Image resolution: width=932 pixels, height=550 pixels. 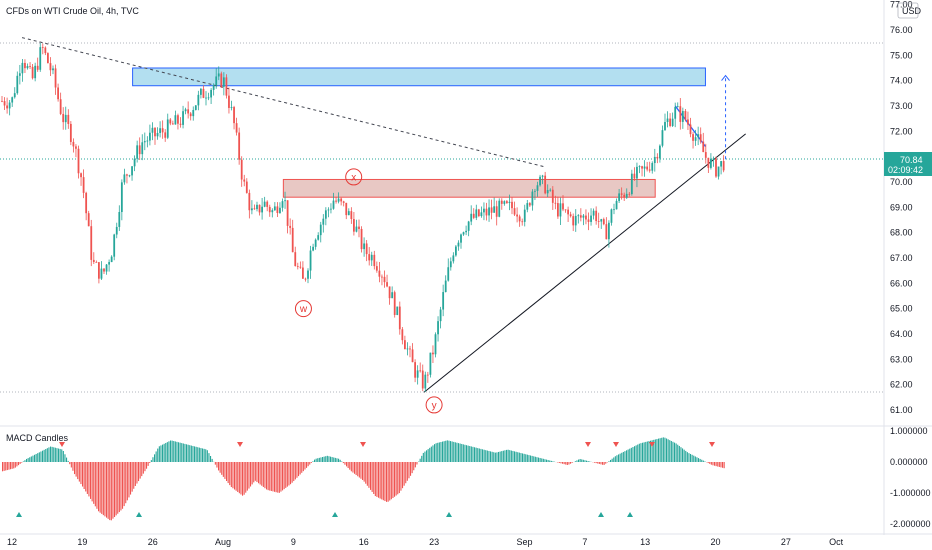 I want to click on time-tick-label: 19, so click(x=82, y=542).